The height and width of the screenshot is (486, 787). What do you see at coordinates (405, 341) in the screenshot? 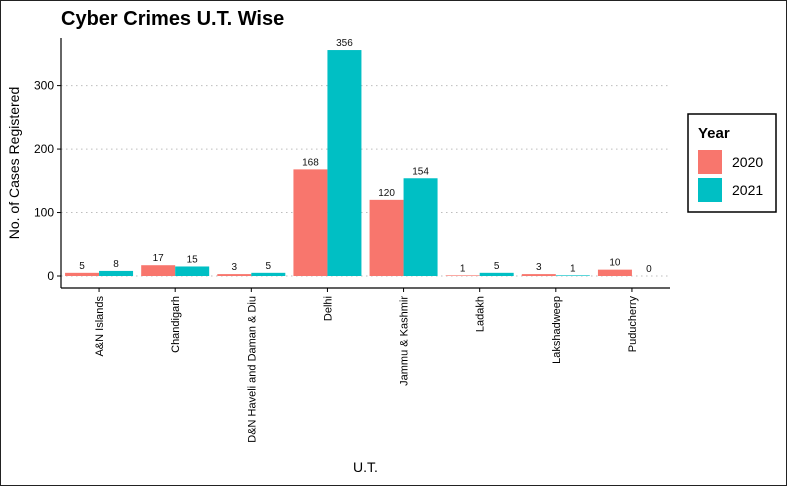
I see `x-tick-label-4: Jammu & Kashmir` at bounding box center [405, 341].